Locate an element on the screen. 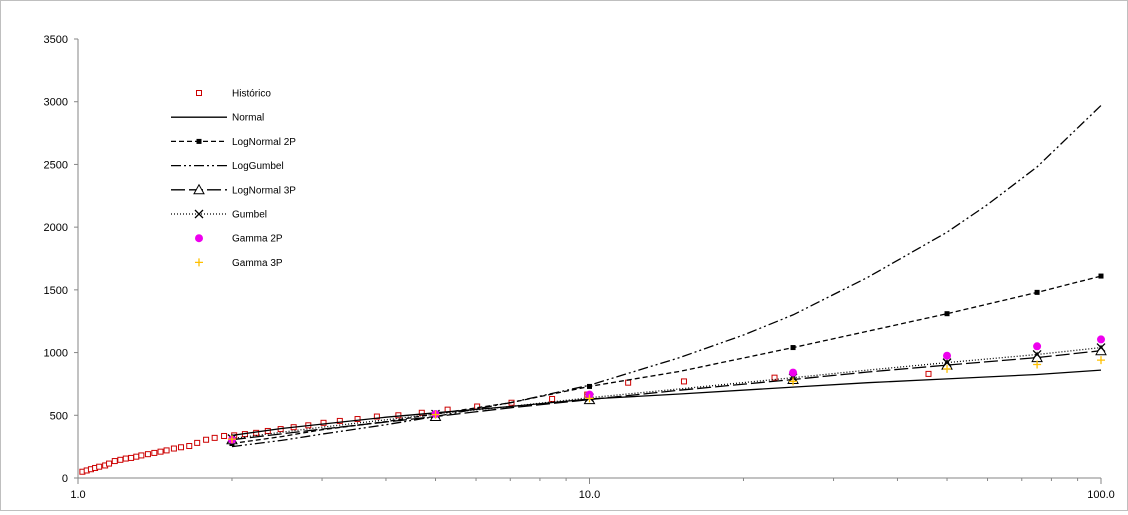 This screenshot has width=1128, height=515. legend-label: Histórico is located at coordinates (251, 94).